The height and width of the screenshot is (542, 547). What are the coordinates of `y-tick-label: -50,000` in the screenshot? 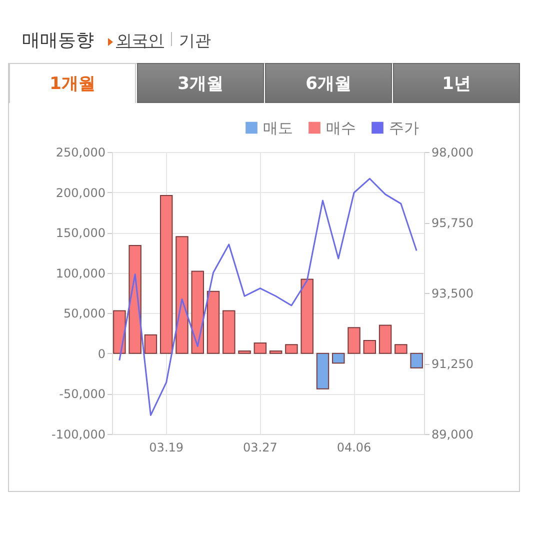 It's located at (82, 394).